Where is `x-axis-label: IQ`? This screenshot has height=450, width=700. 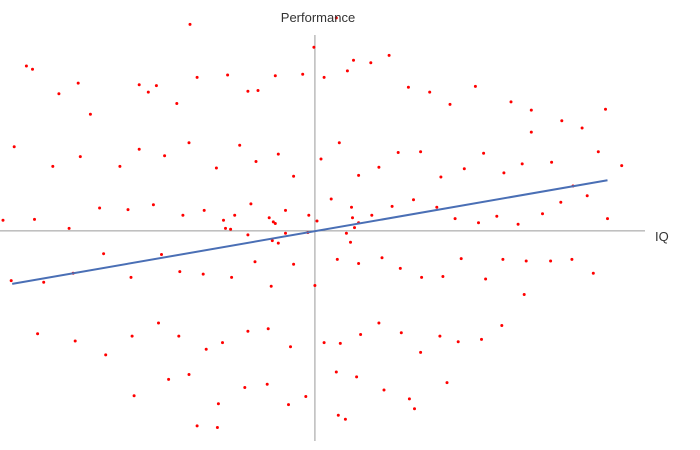
x-axis-label: IQ is located at coordinates (662, 236).